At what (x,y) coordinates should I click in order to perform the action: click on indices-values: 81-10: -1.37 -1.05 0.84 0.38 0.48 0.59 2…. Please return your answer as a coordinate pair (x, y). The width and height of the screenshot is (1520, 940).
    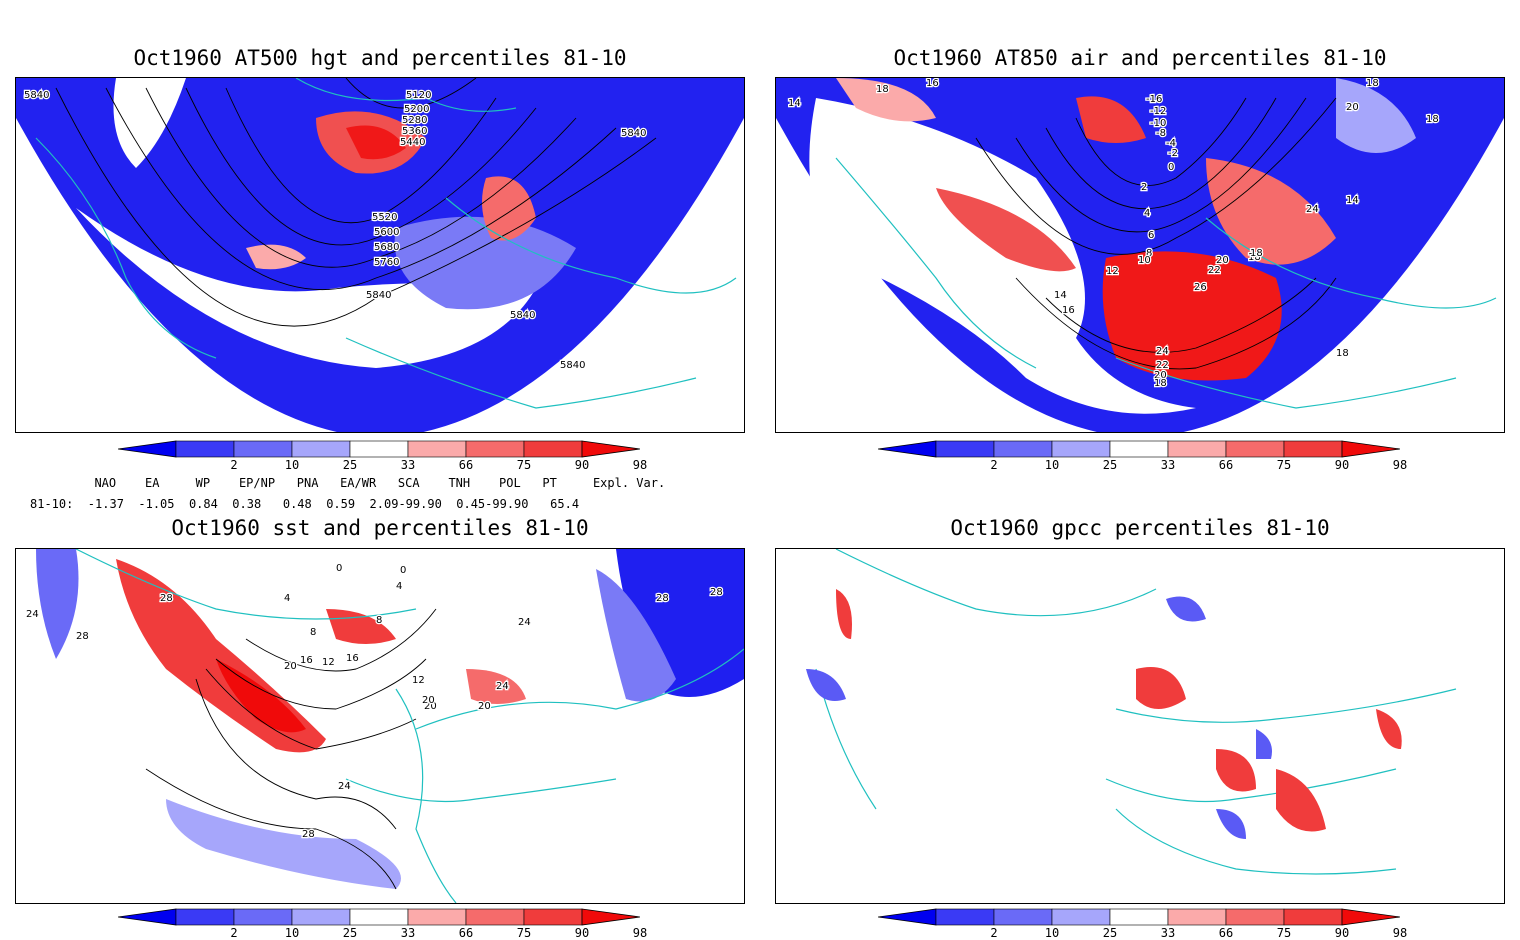
    Looking at the image, I should click on (305, 504).